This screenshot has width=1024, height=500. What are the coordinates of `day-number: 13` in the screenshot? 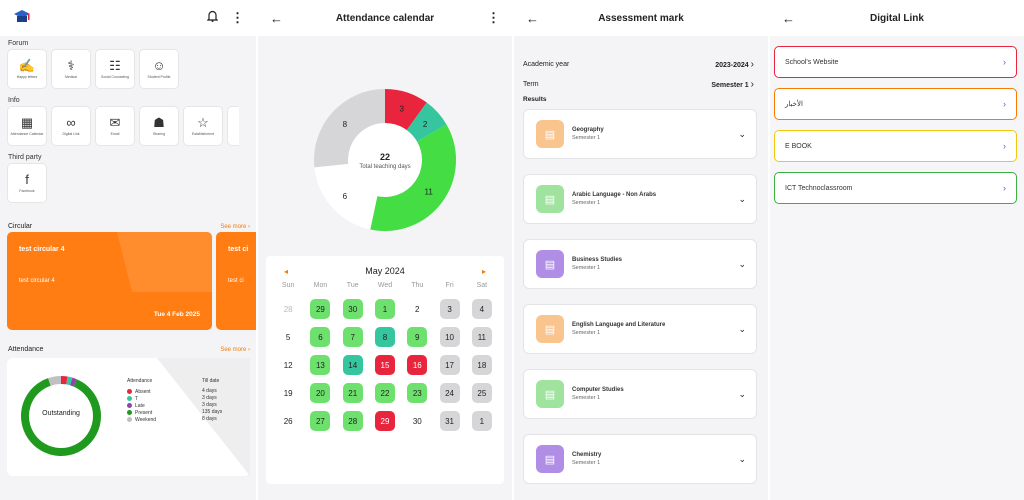 It's located at (320, 365).